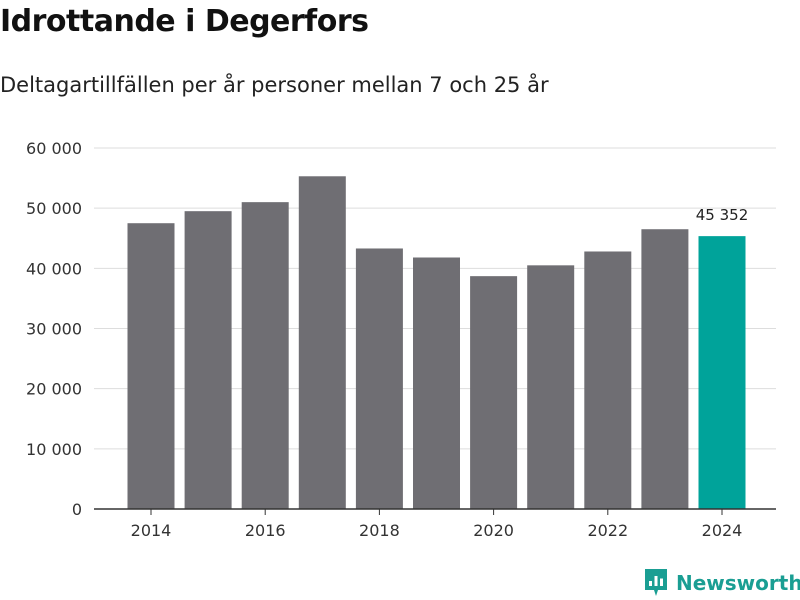 The width and height of the screenshot is (800, 600). What do you see at coordinates (493, 530) in the screenshot?
I see `x-tick-label: 2020` at bounding box center [493, 530].